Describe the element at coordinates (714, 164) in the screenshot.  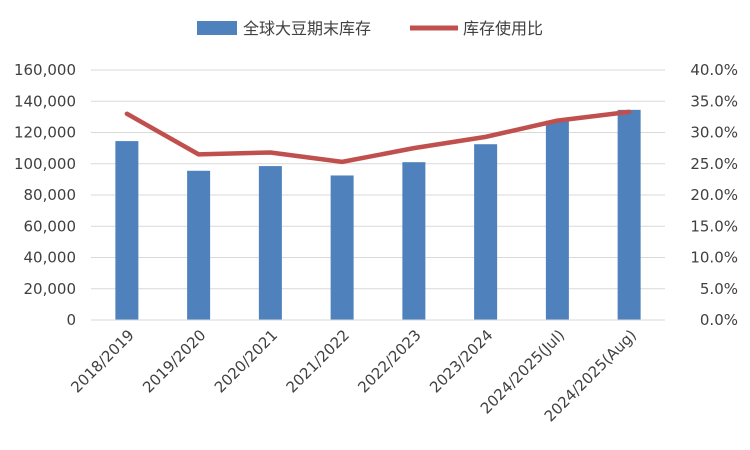
I see `y-right-tick-label: 25.0%` at that location.